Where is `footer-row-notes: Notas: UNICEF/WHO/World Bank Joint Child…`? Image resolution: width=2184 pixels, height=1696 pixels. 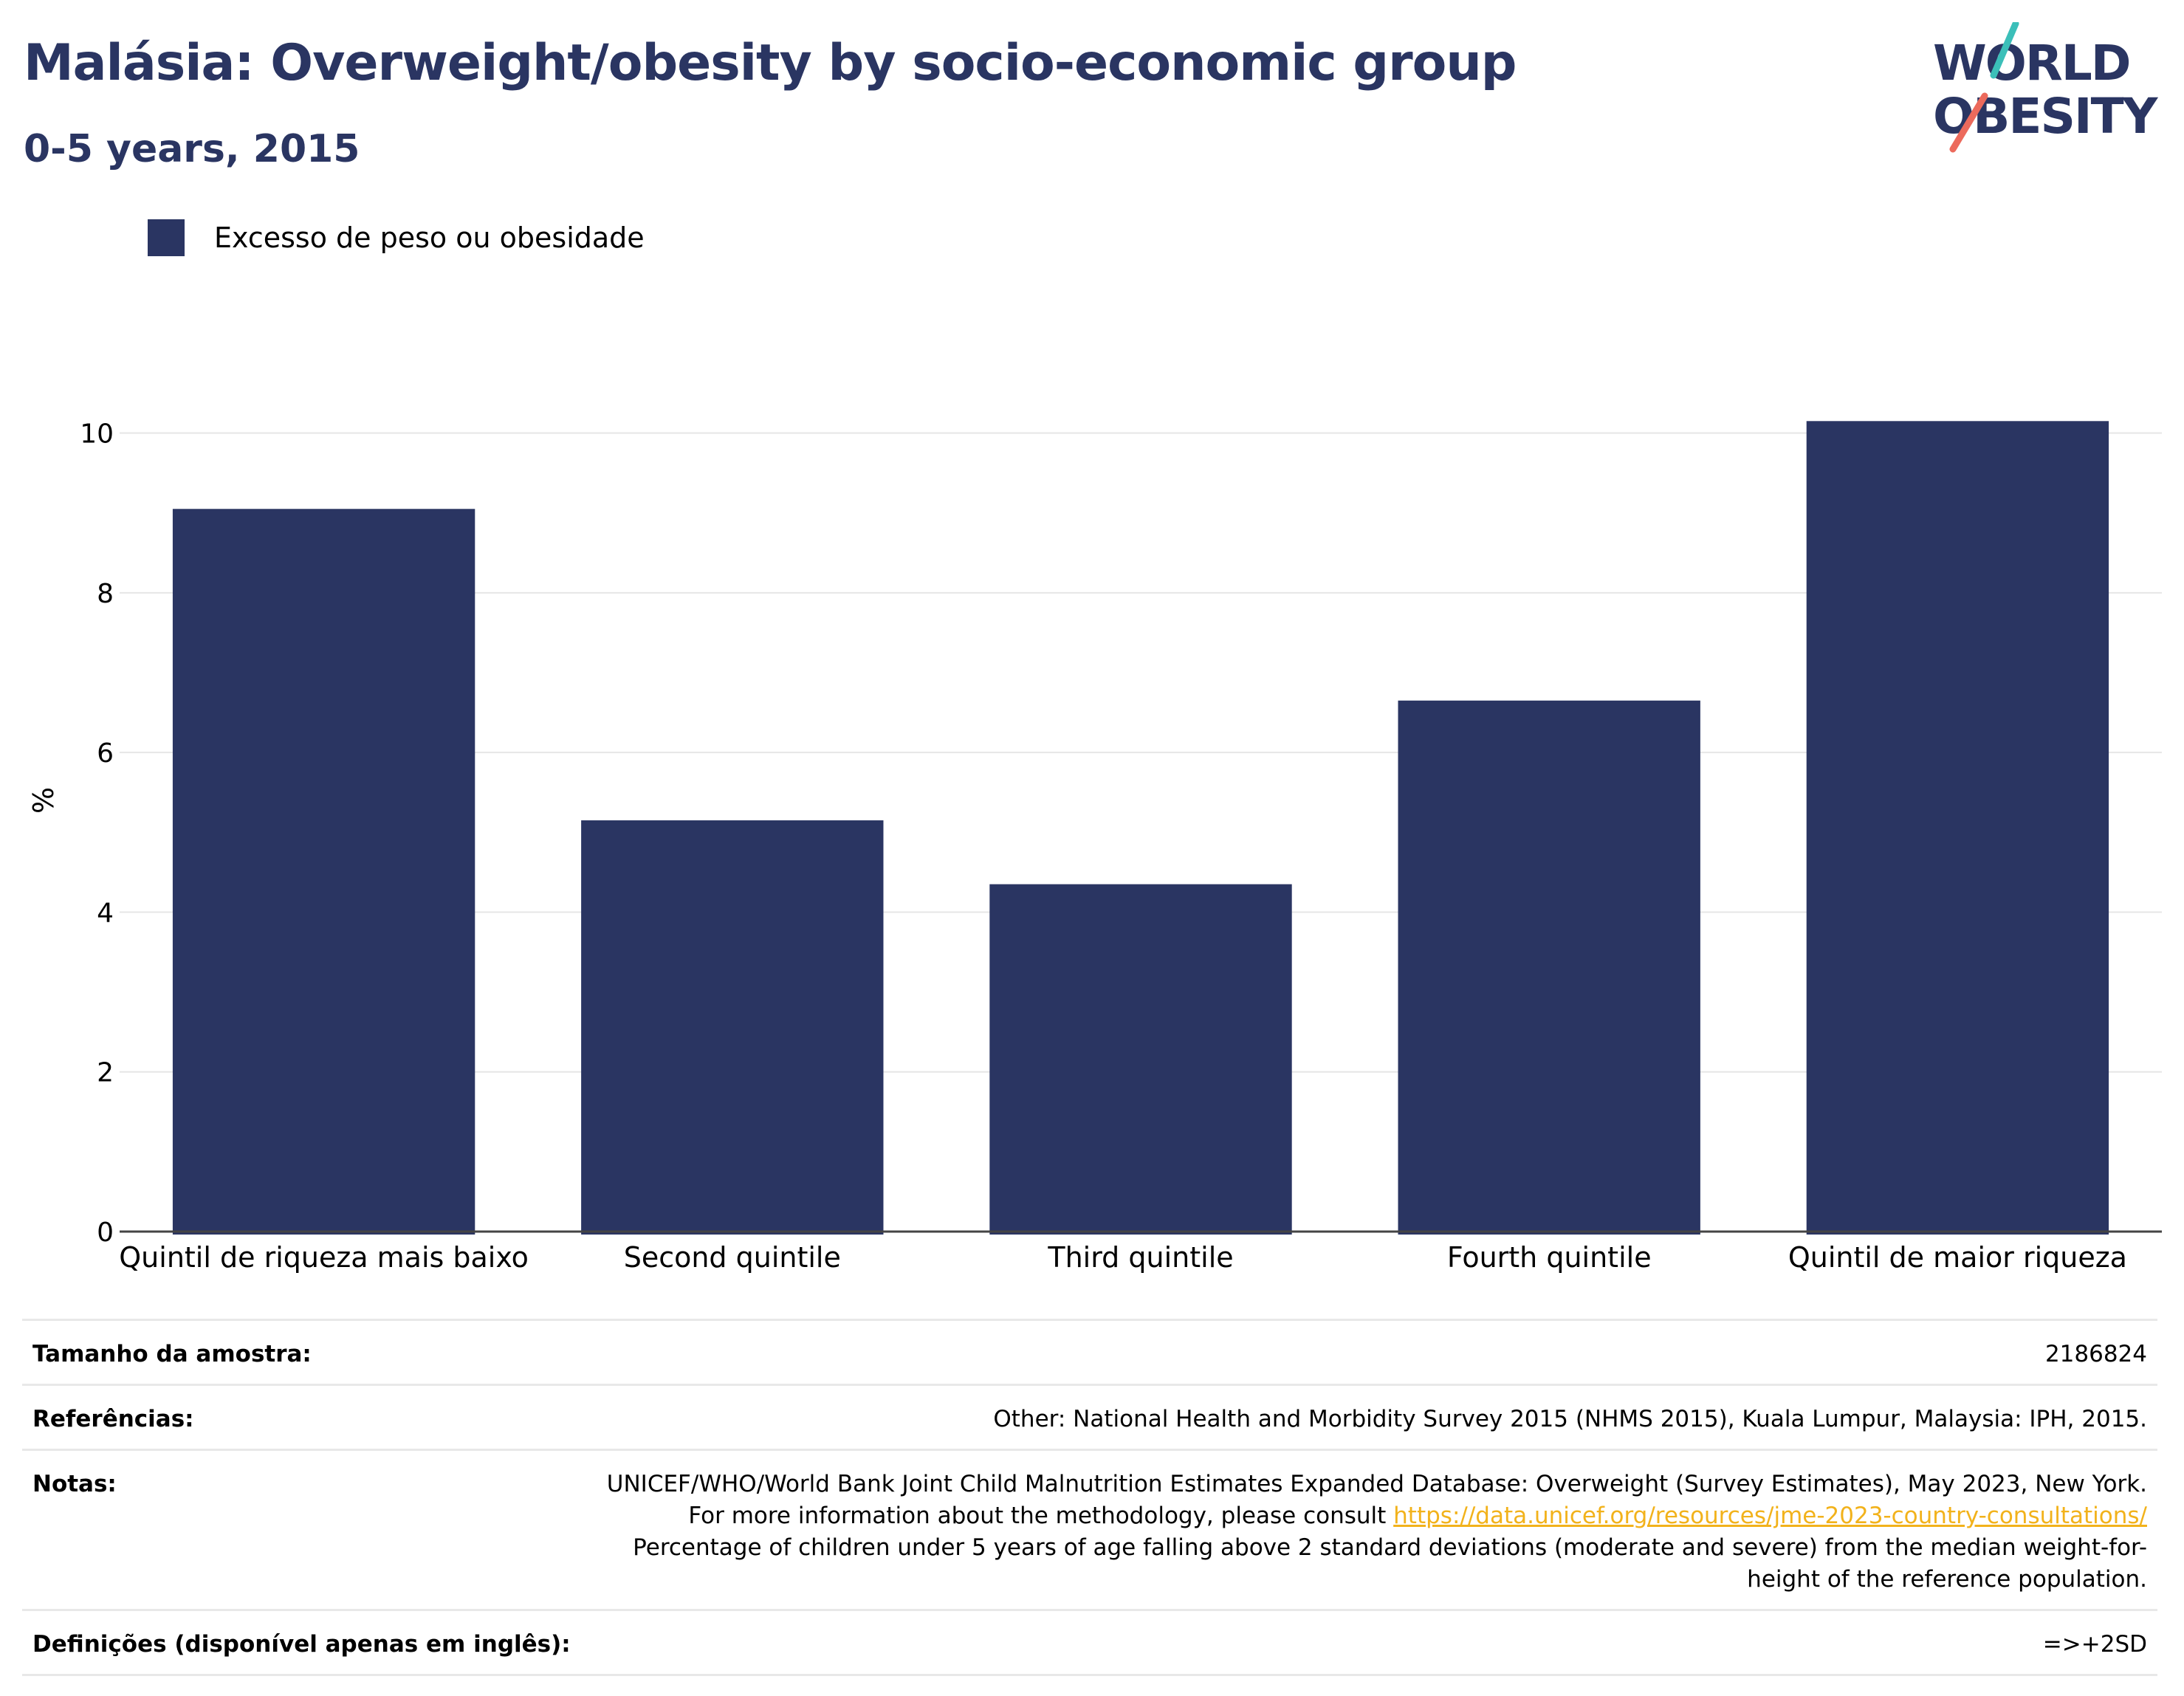 footer-row-notes: Notas: UNICEF/WHO/World Bank Joint Child… is located at coordinates (1090, 1529).